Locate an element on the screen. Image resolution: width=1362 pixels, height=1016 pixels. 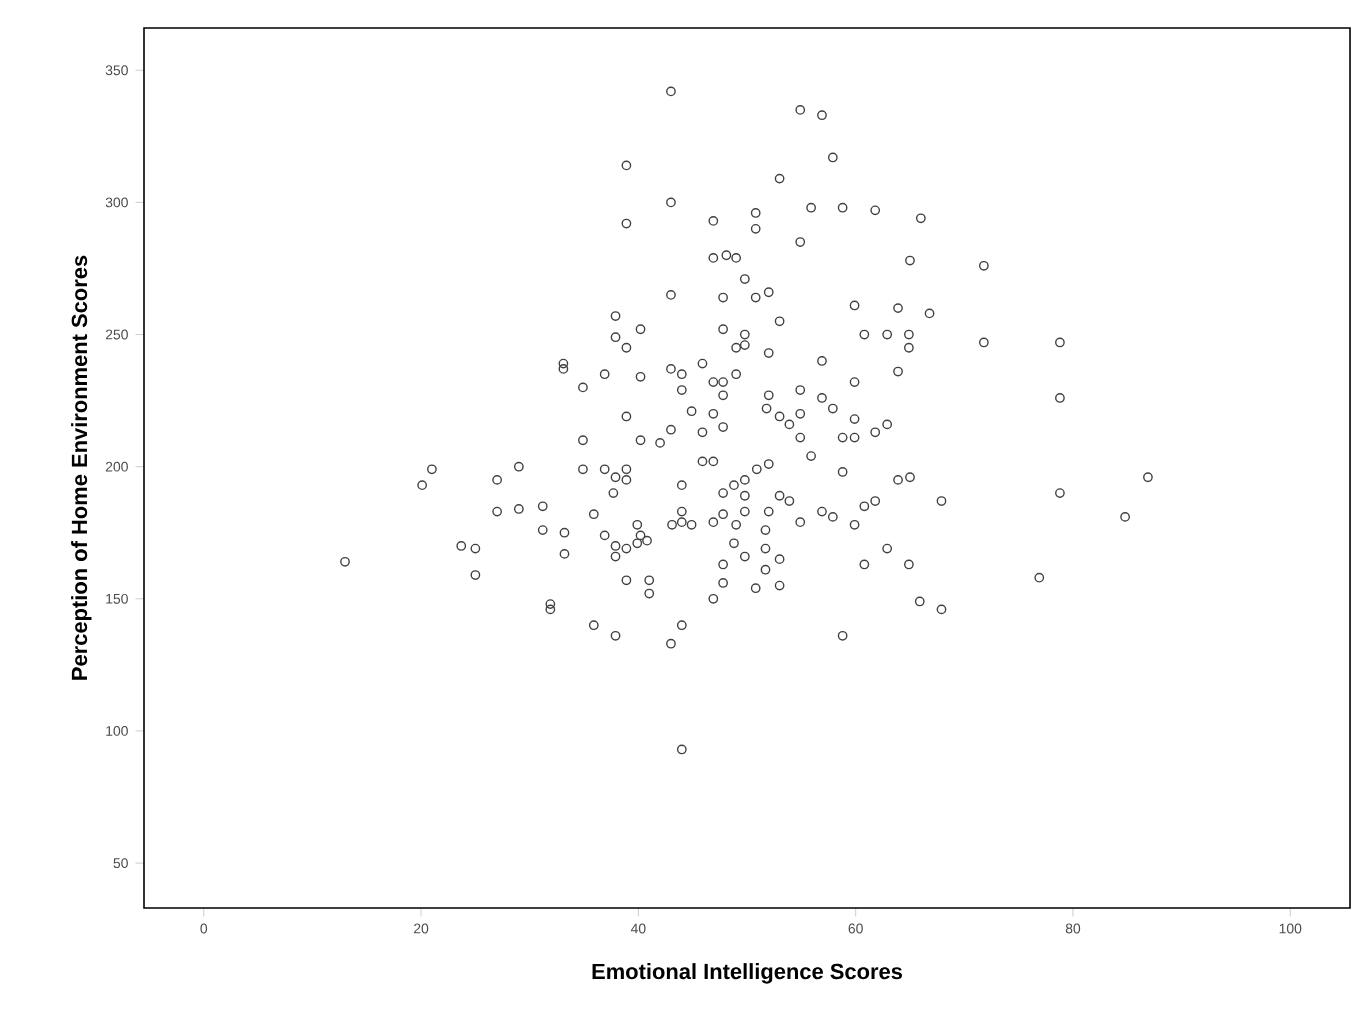
y-axis-title: Perception of Home Environment Scores is located at coordinates (81, 467).